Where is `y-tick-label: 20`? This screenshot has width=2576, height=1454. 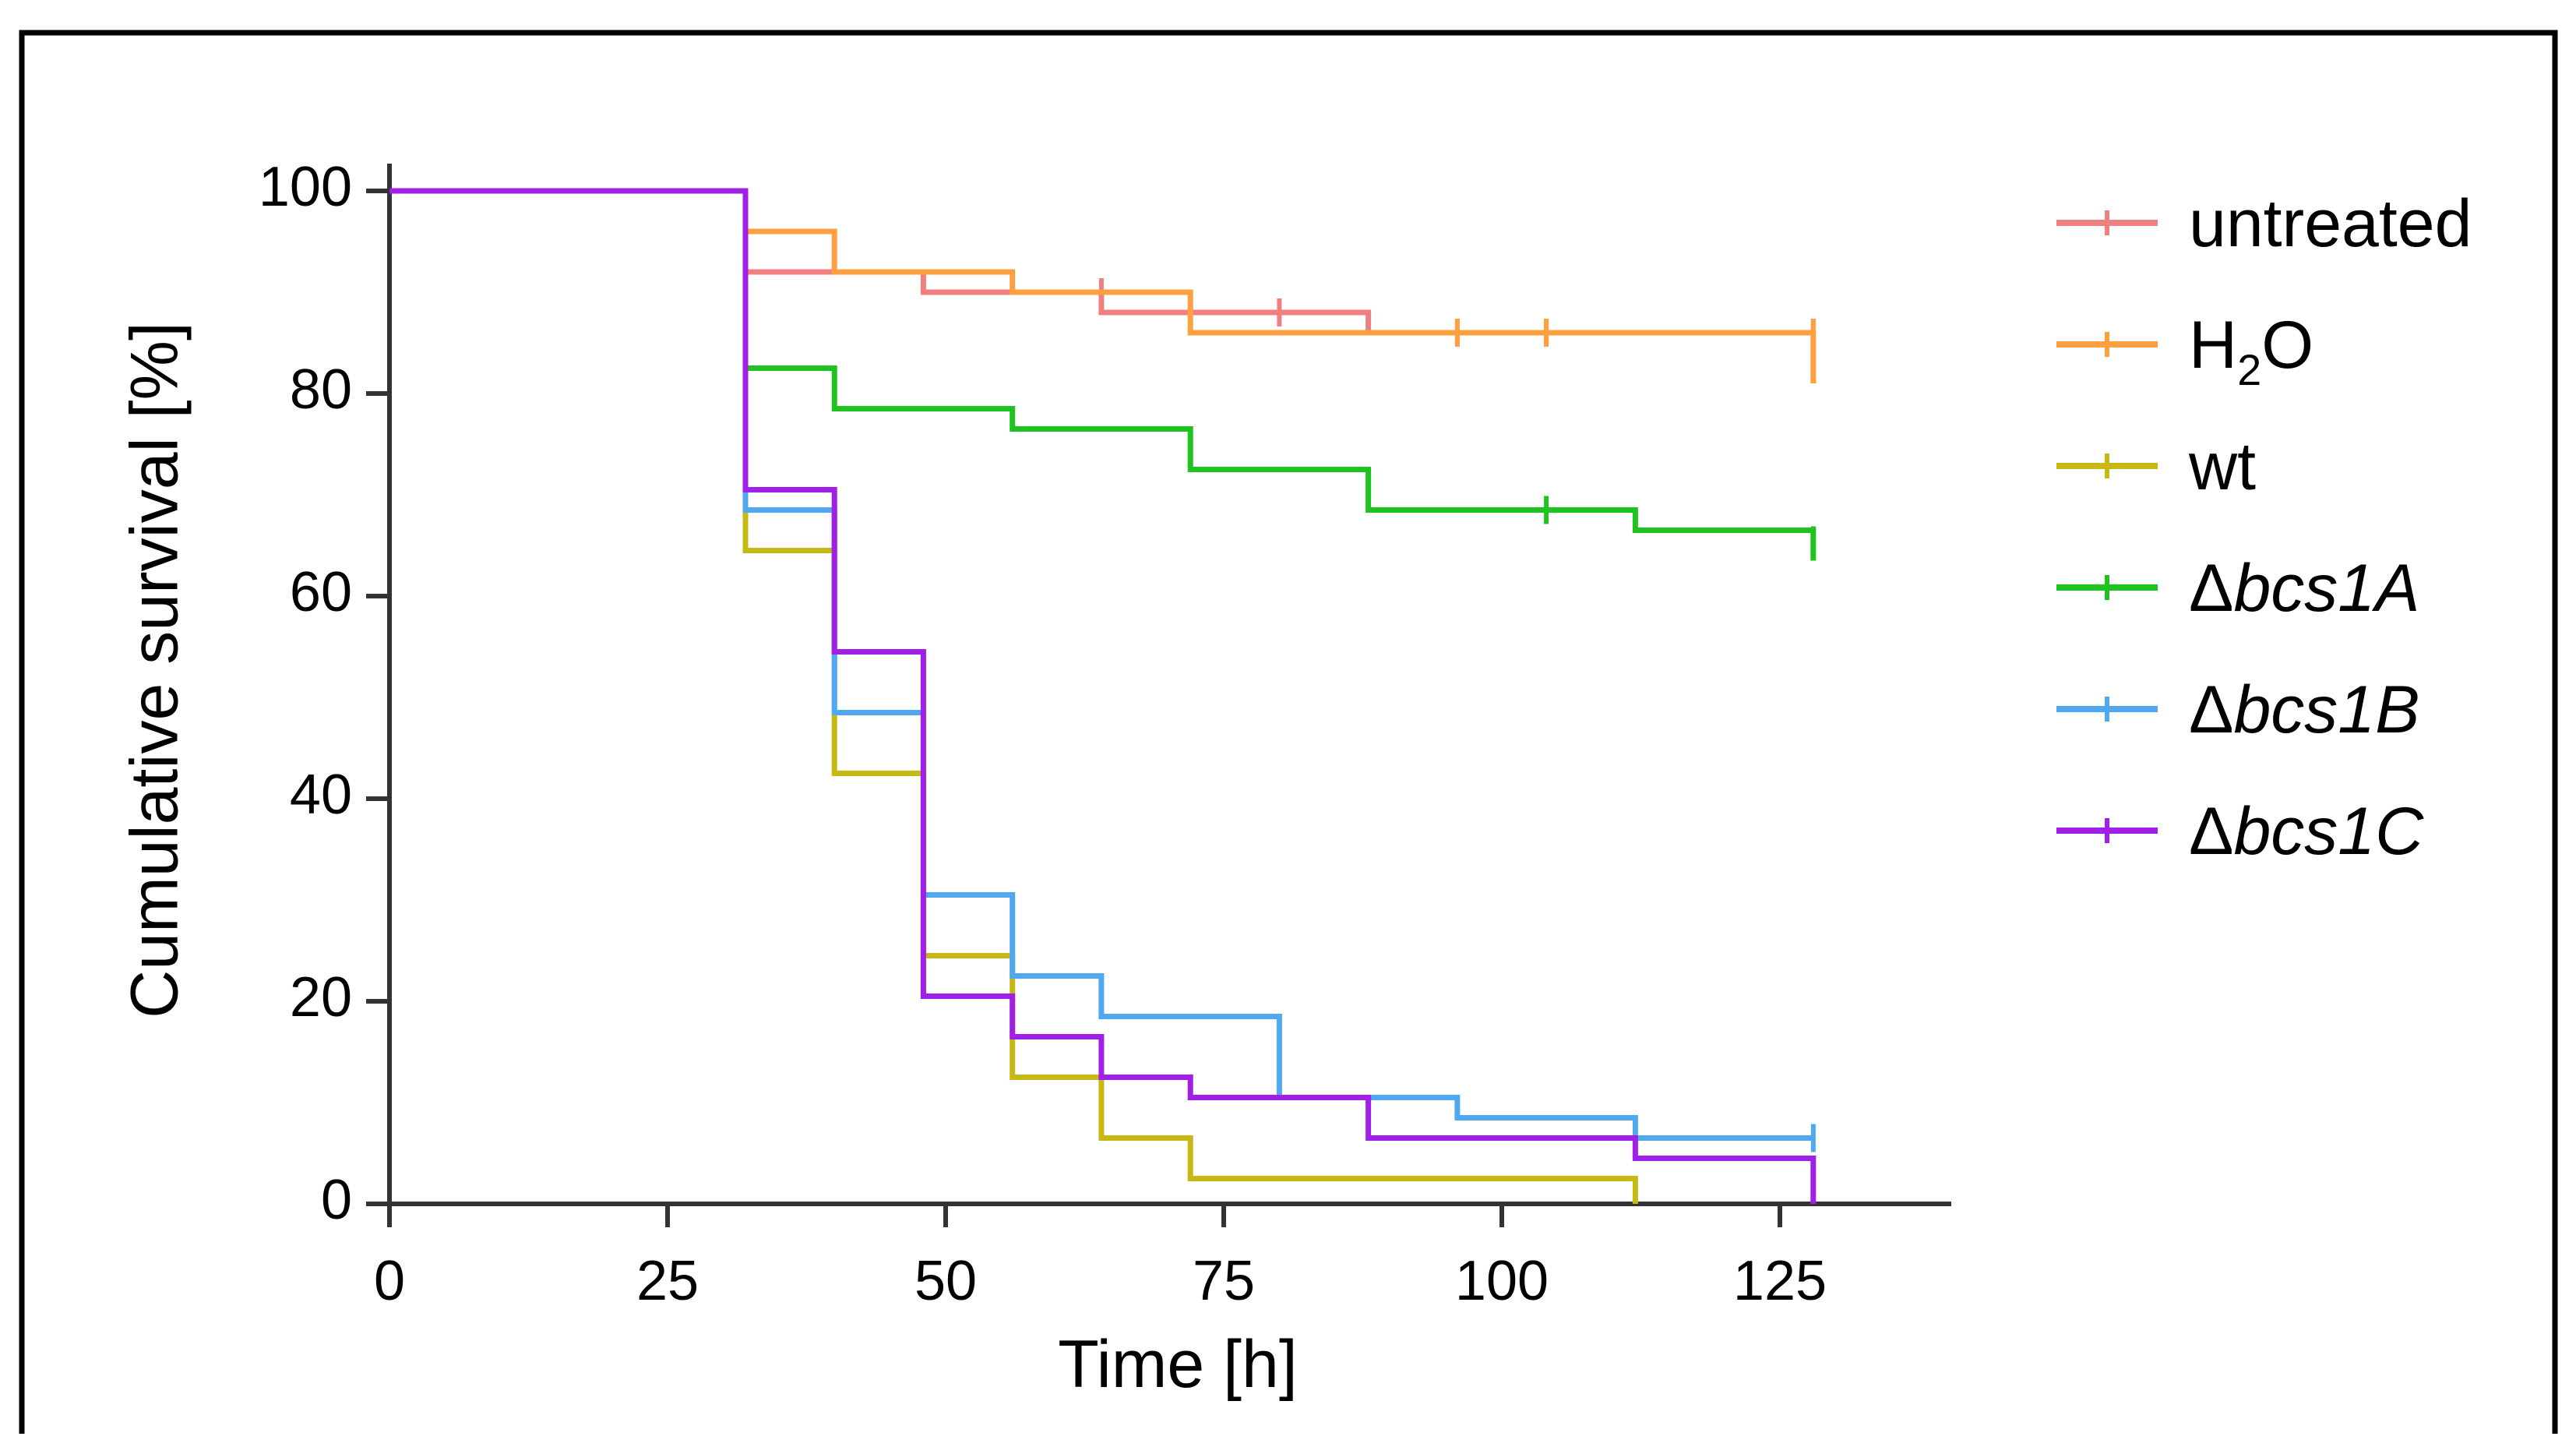 y-tick-label: 20 is located at coordinates (321, 997).